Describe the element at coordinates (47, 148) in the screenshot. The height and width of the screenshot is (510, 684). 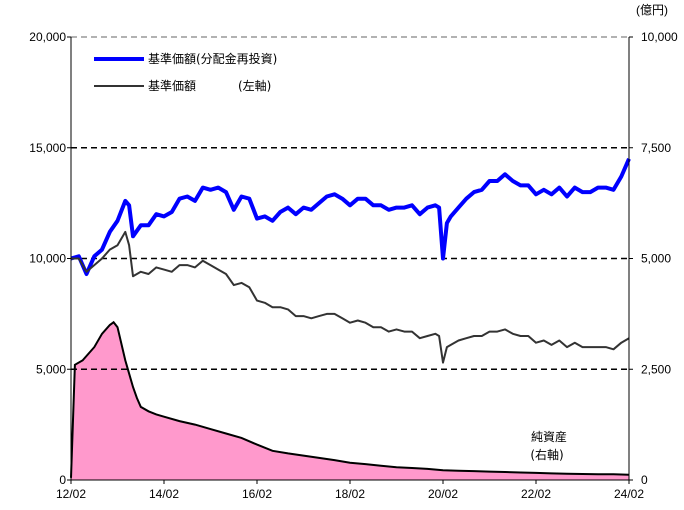
I see `y-left-tick-label: 15,000` at that location.